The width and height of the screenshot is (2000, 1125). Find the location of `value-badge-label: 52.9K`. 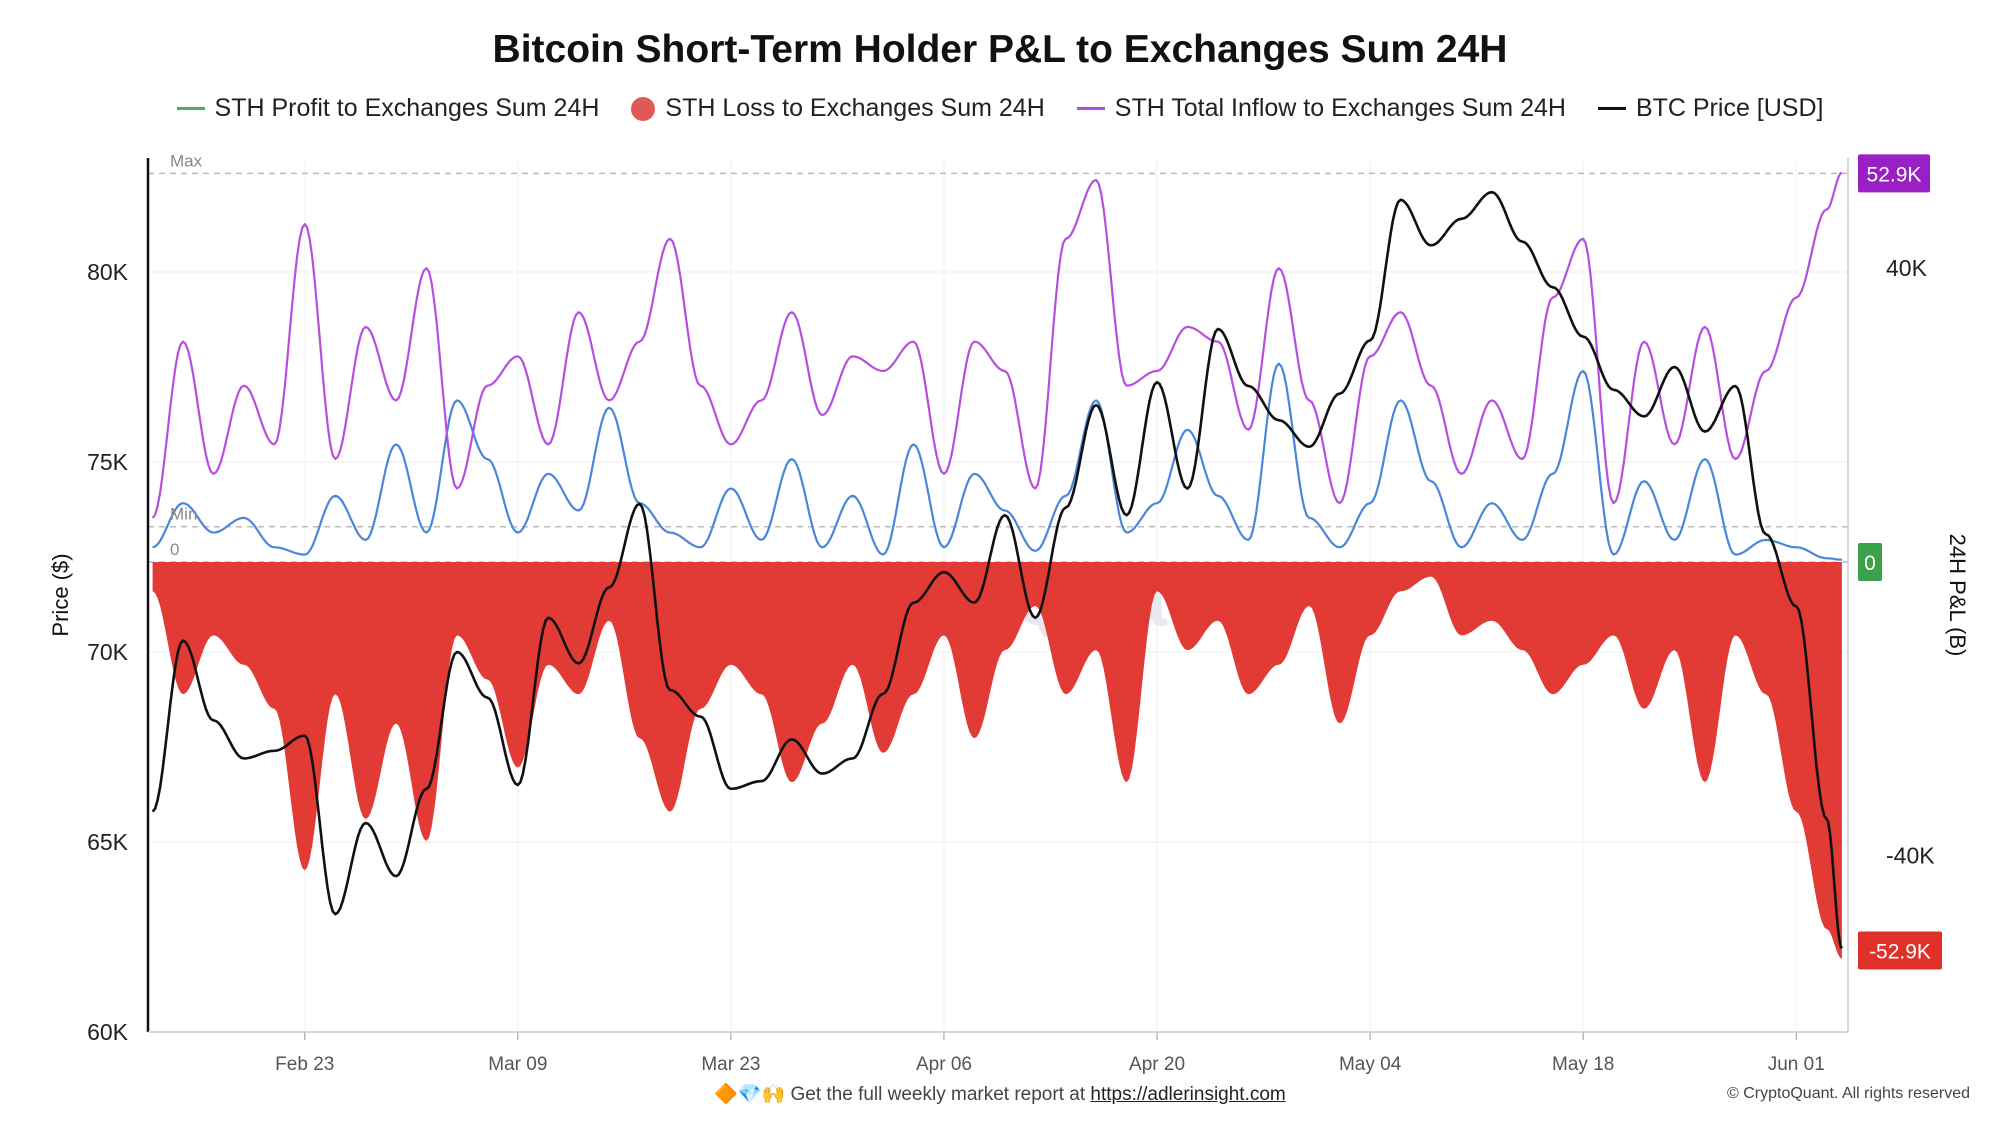

value-badge-label: 52.9K is located at coordinates (1894, 174).